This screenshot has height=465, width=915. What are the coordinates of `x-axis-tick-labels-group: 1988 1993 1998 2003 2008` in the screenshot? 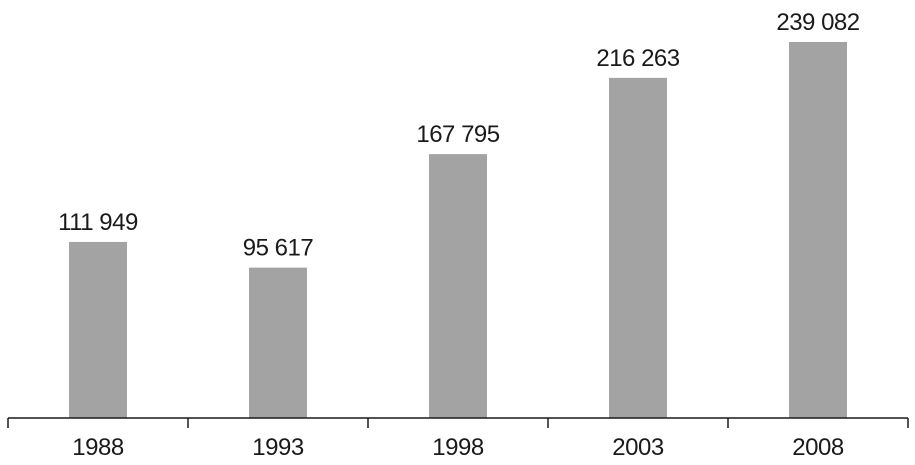 It's located at (458, 447).